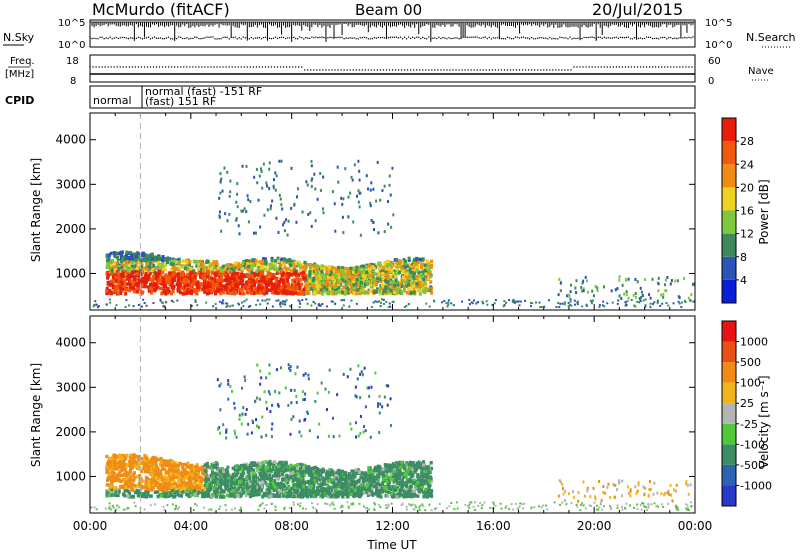 The height and width of the screenshot is (554, 800). I want to click on freq-tick-top: 18, so click(72, 61).